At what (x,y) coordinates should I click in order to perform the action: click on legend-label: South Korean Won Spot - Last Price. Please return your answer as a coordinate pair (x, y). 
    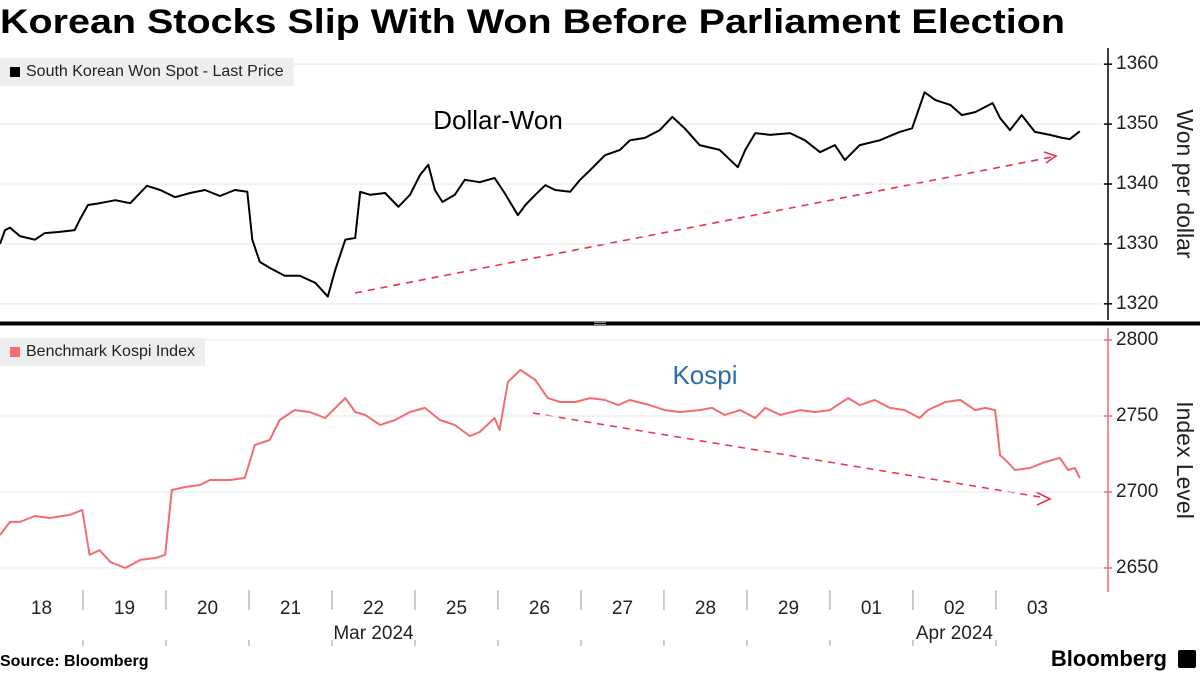
    Looking at the image, I should click on (155, 71).